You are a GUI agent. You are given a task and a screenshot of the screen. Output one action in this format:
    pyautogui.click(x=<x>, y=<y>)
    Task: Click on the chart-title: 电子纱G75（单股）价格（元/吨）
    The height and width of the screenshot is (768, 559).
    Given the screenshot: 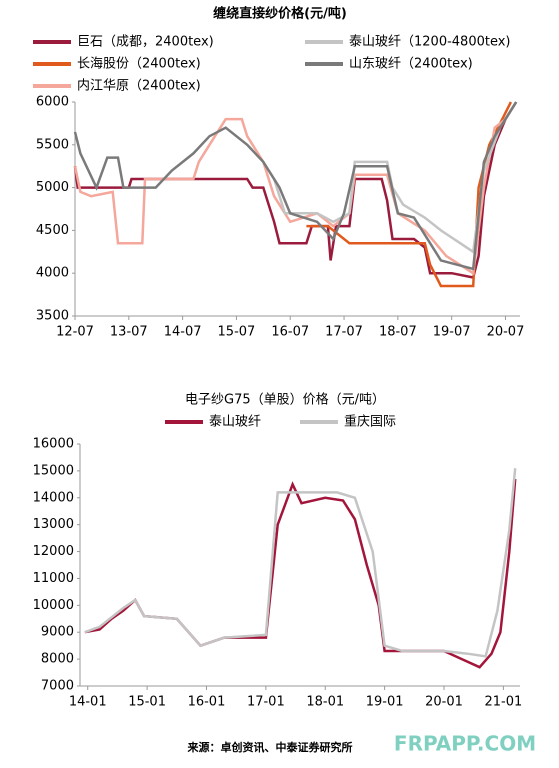 What is the action you would take?
    pyautogui.click(x=285, y=400)
    